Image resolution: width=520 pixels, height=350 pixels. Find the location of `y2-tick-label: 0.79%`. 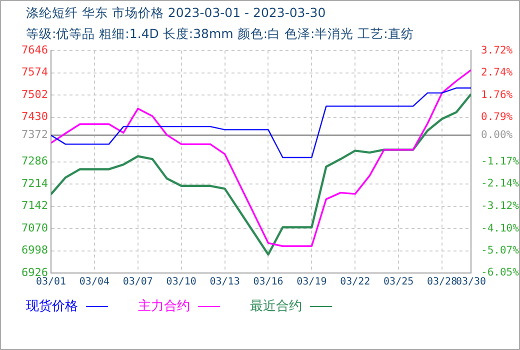

y2-tick-label: 0.79% is located at coordinates (497, 117).